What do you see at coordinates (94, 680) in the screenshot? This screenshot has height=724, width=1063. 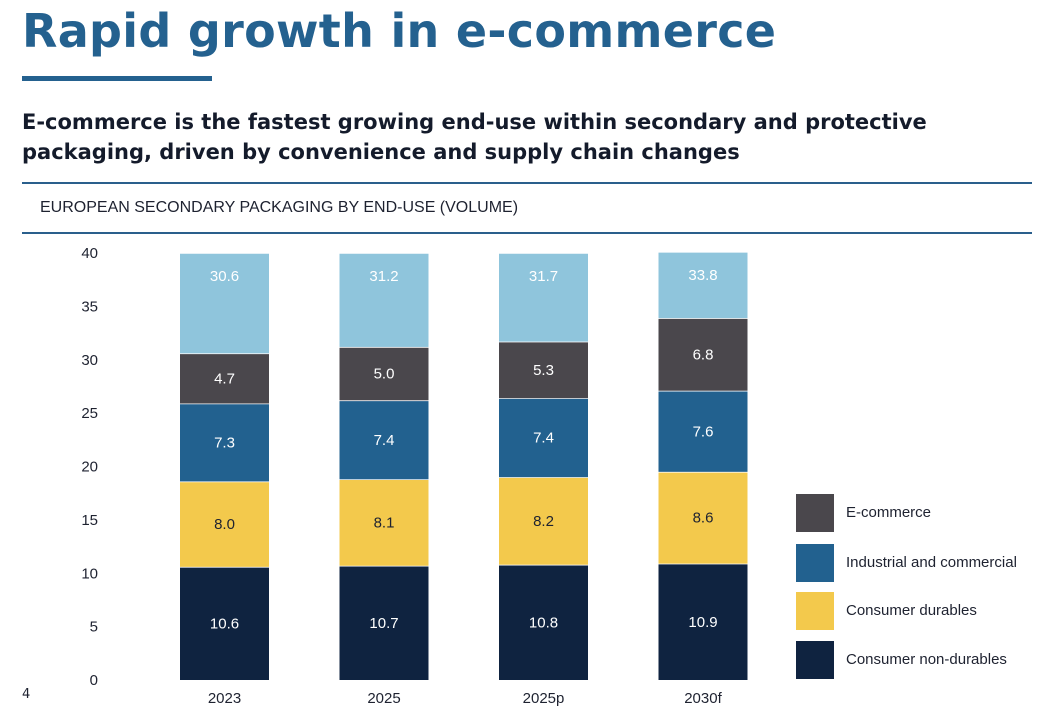 I see `y-tick-label: 0` at bounding box center [94, 680].